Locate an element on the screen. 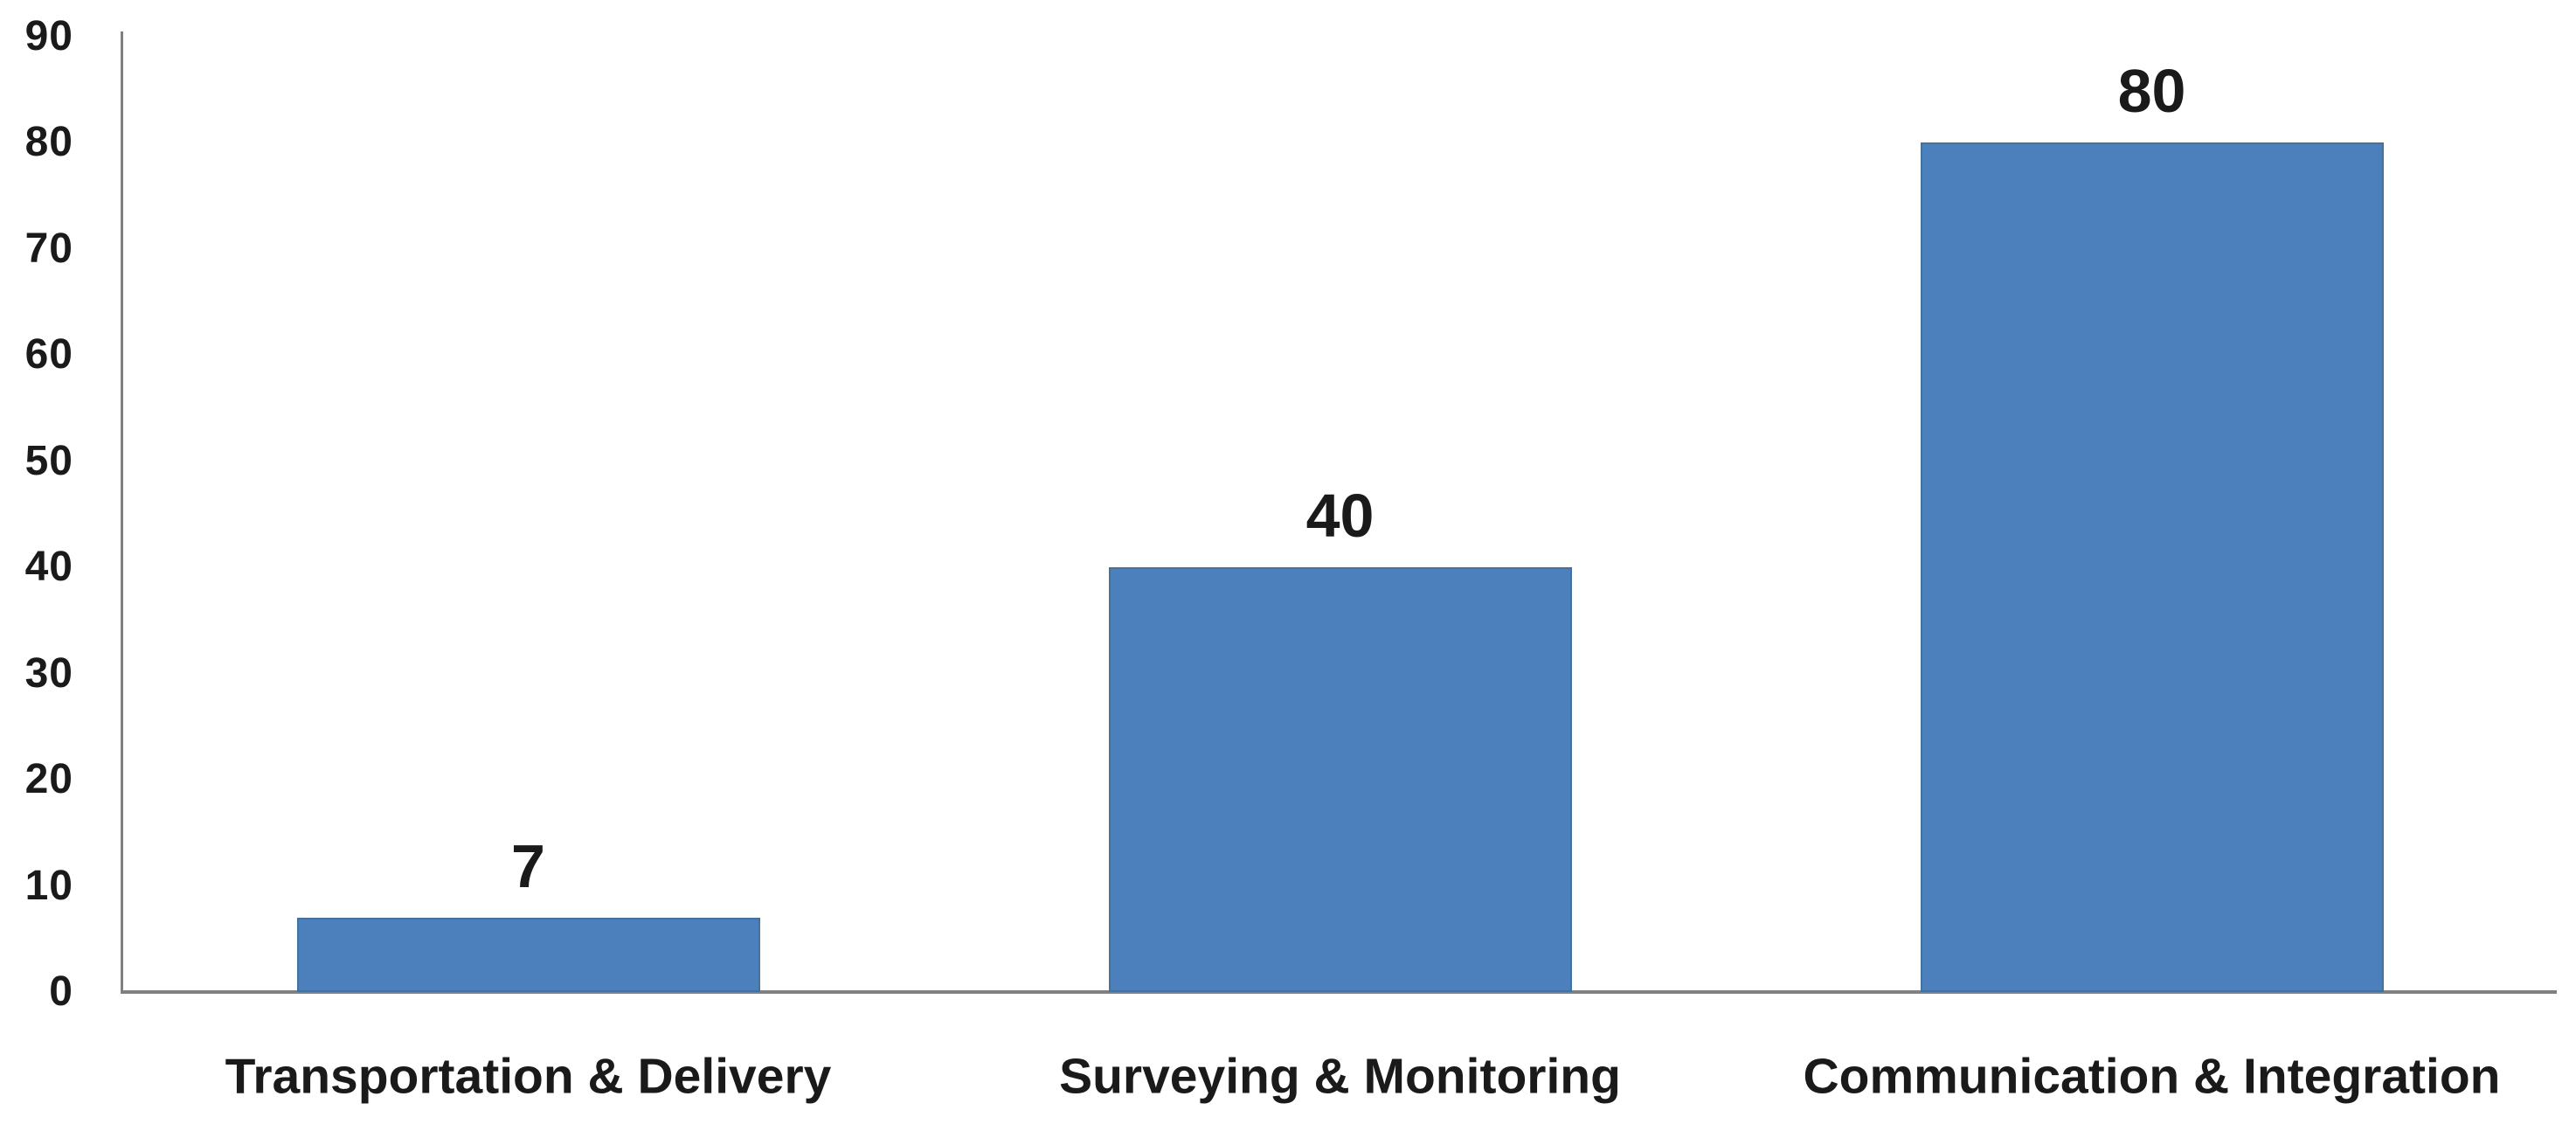  y-tick-label: 60 is located at coordinates (48, 354).